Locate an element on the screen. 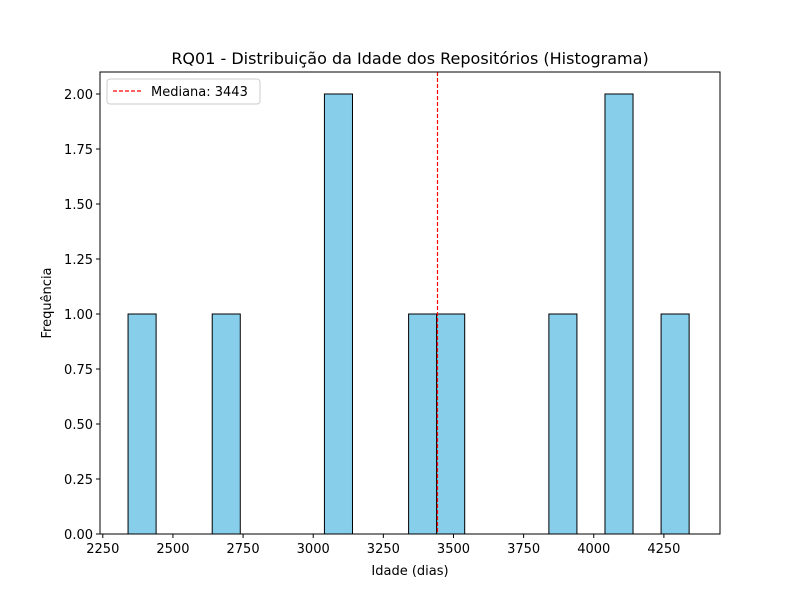 This screenshot has width=800, height=600. y-tick-label: 0.25 is located at coordinates (78, 480).